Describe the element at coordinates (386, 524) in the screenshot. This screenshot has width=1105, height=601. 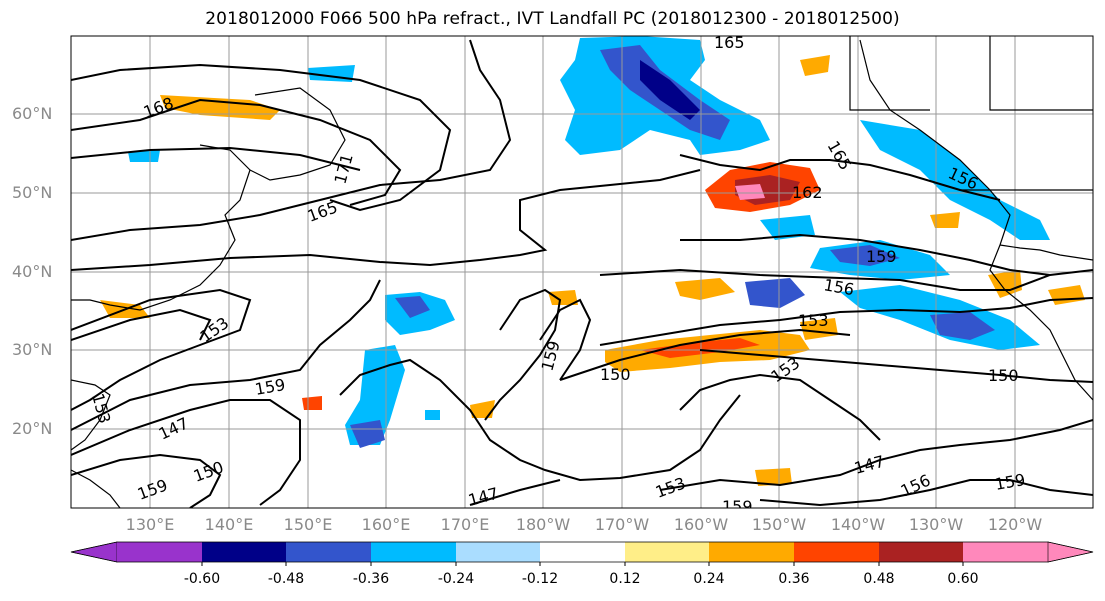
I see `lon-label: 160°E` at that location.